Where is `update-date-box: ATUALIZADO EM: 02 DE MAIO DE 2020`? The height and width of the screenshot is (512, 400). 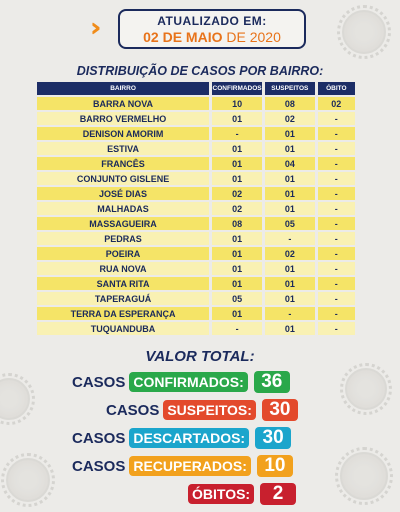
update-date-box: ATUALIZADO EM: 02 DE MAIO DE 2020 is located at coordinates (212, 29).